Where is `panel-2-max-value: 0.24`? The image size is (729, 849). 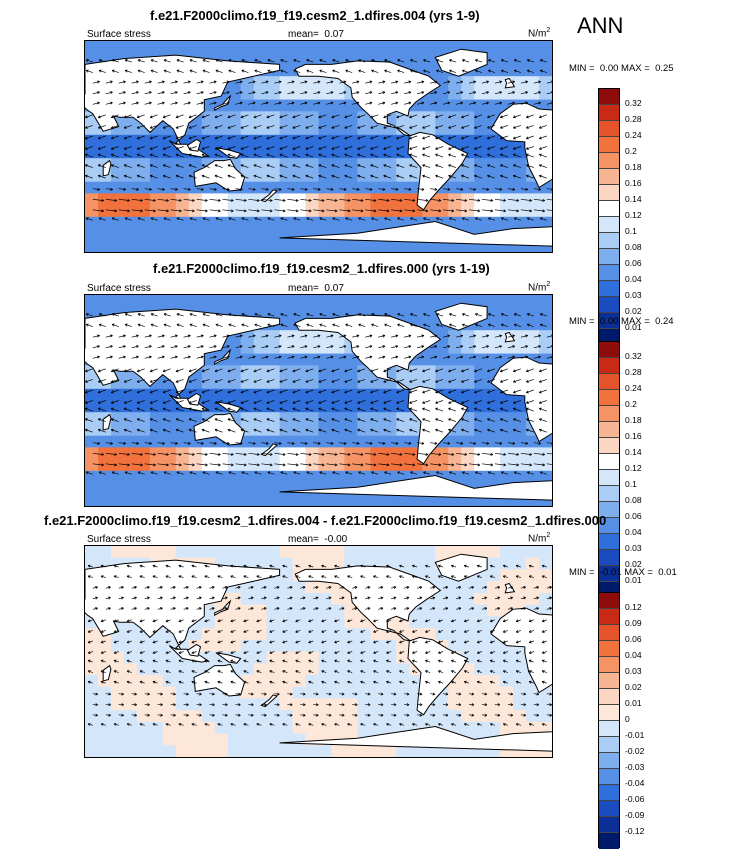 panel-2-max-value: 0.24 is located at coordinates (664, 321).